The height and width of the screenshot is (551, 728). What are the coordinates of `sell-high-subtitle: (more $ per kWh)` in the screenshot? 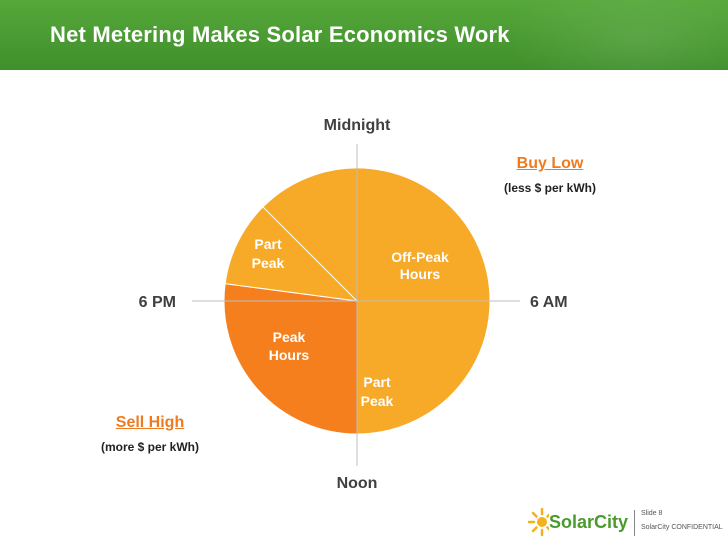 It's located at (149, 447).